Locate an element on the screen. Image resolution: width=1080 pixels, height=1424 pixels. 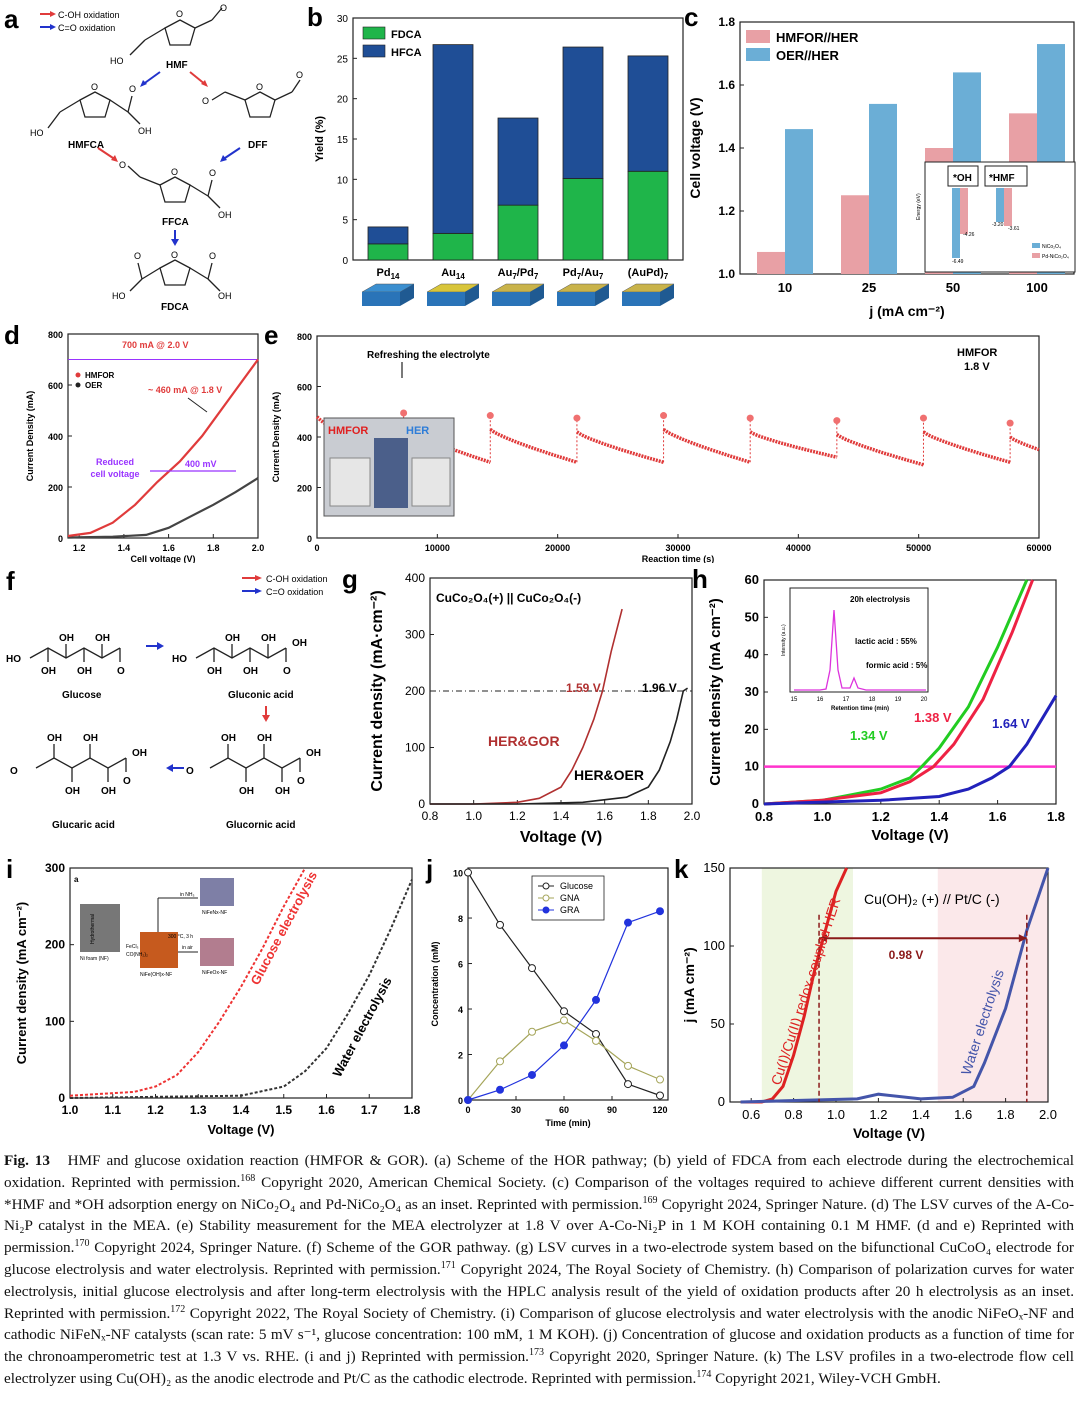
legend-label-Glucose: Glucose is located at coordinates (576, 886).